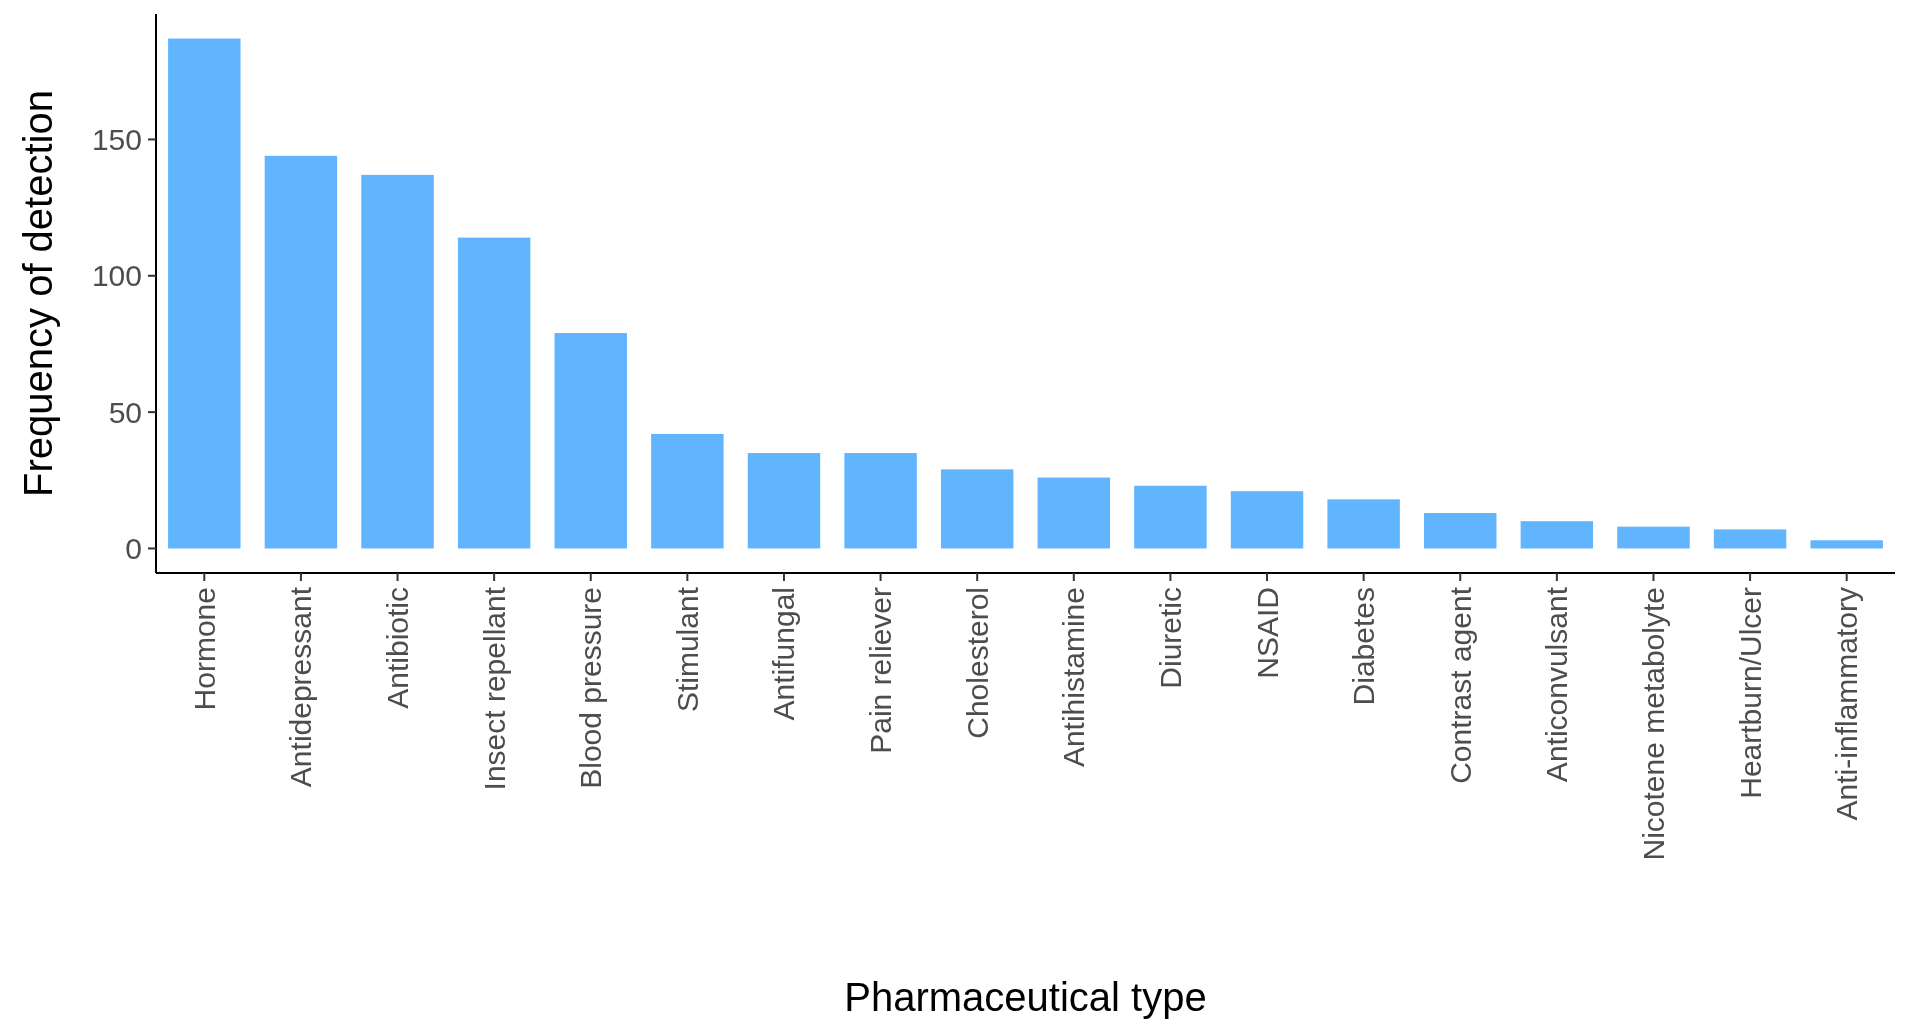 Image resolution: width=1915 pixels, height=1029 pixels. What do you see at coordinates (1267, 633) in the screenshot?
I see `x-tick-label: NSAID` at bounding box center [1267, 633].